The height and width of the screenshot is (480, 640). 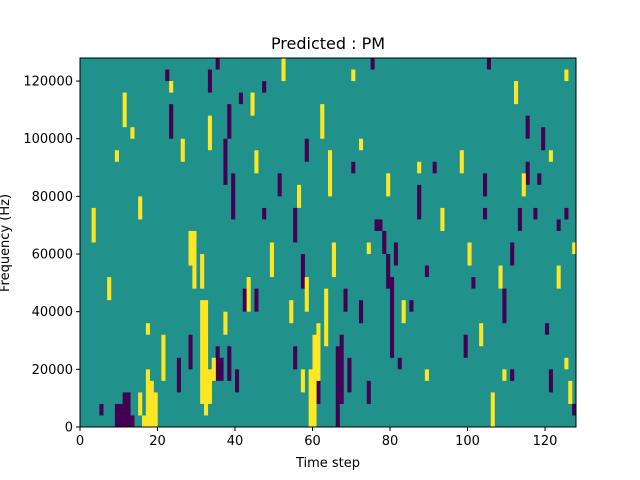 What do you see at coordinates (52, 370) in the screenshot?
I see `y-tick-label: 20000` at bounding box center [52, 370].